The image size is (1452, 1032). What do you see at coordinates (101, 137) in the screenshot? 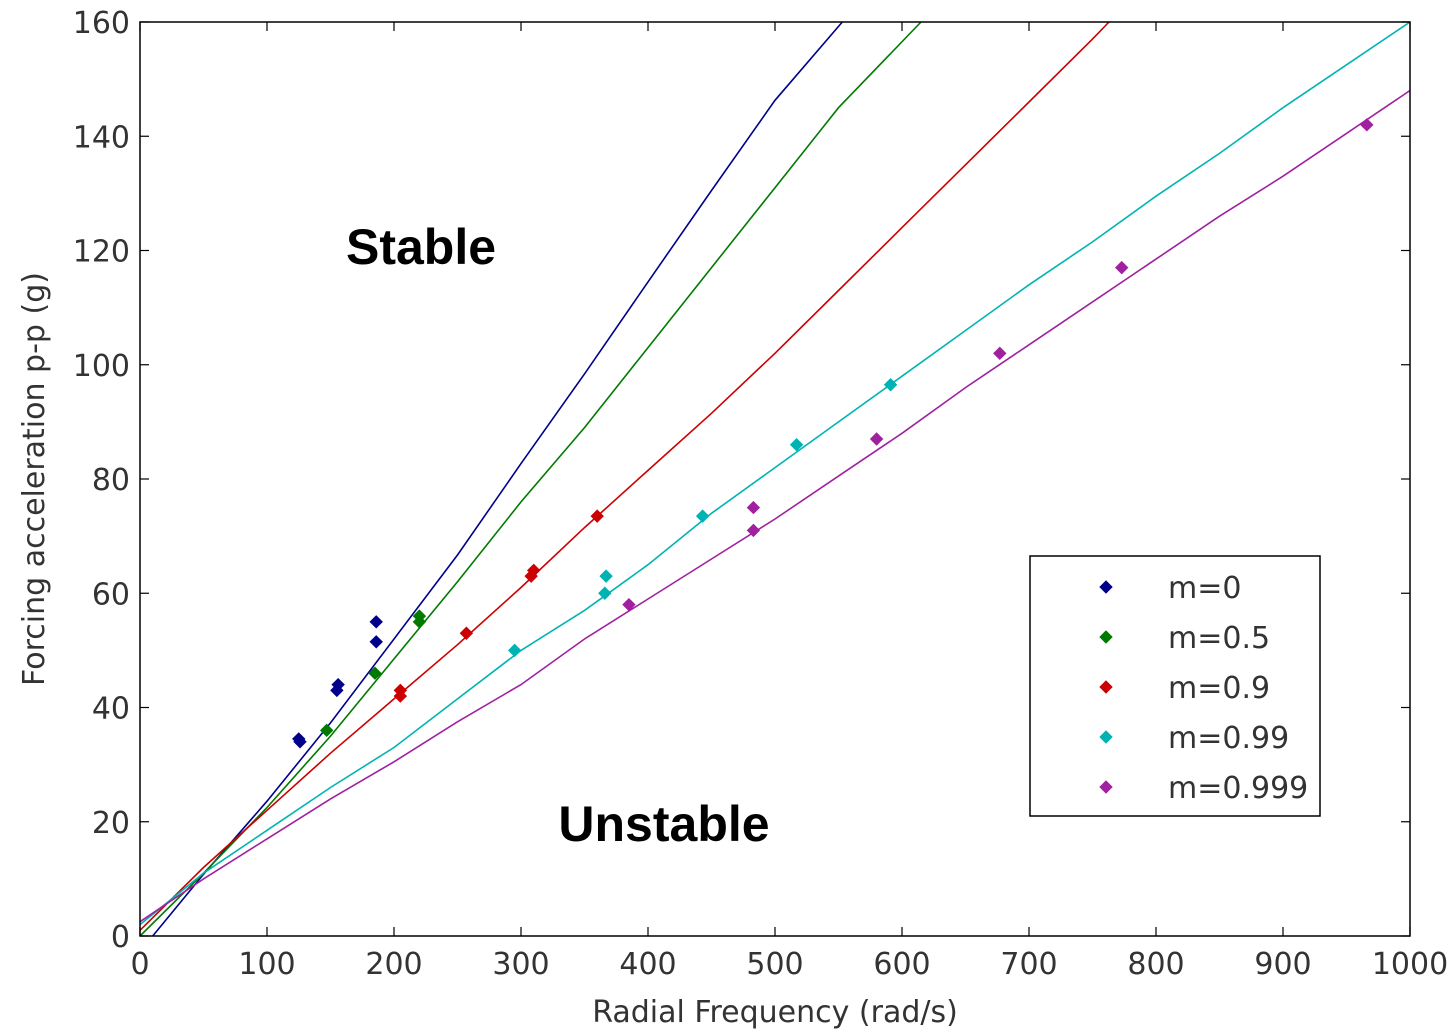
I see `y-tick-label: 140` at bounding box center [101, 137].